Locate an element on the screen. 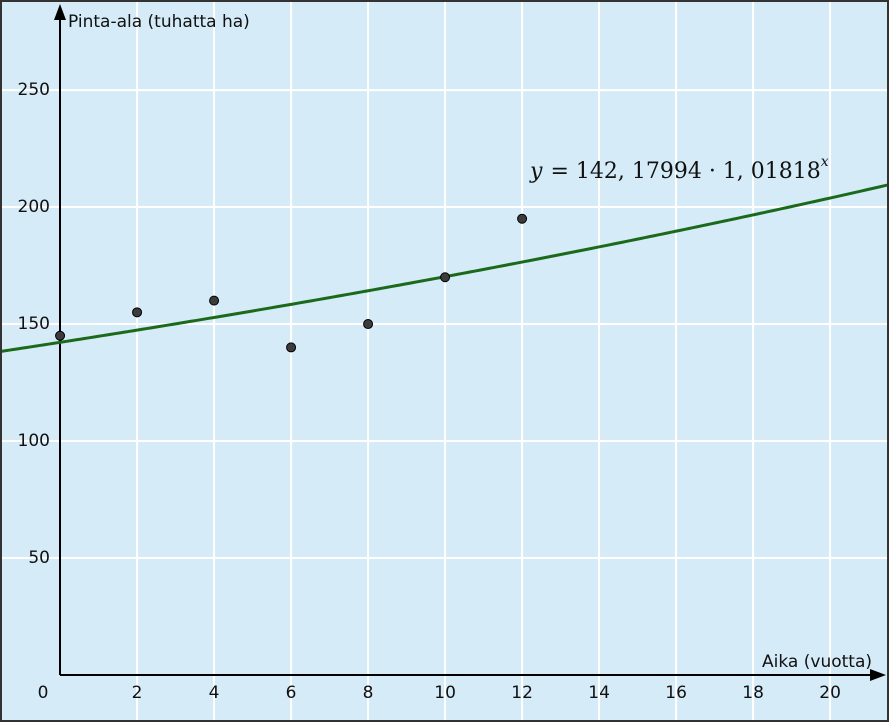  y-tick-label: 150 is located at coordinates (34, 324).